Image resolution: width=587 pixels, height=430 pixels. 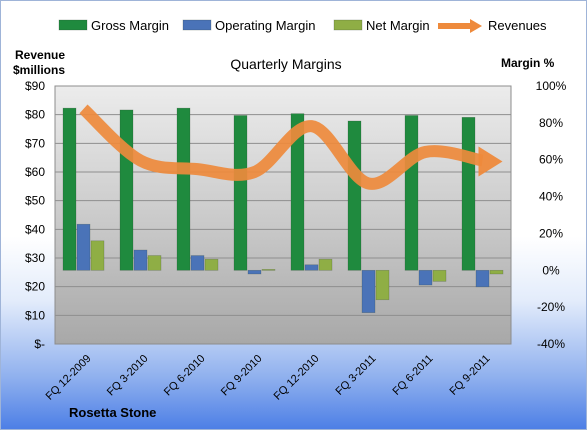 I want to click on right-axis-tick-label: -40%, so click(x=551, y=344).